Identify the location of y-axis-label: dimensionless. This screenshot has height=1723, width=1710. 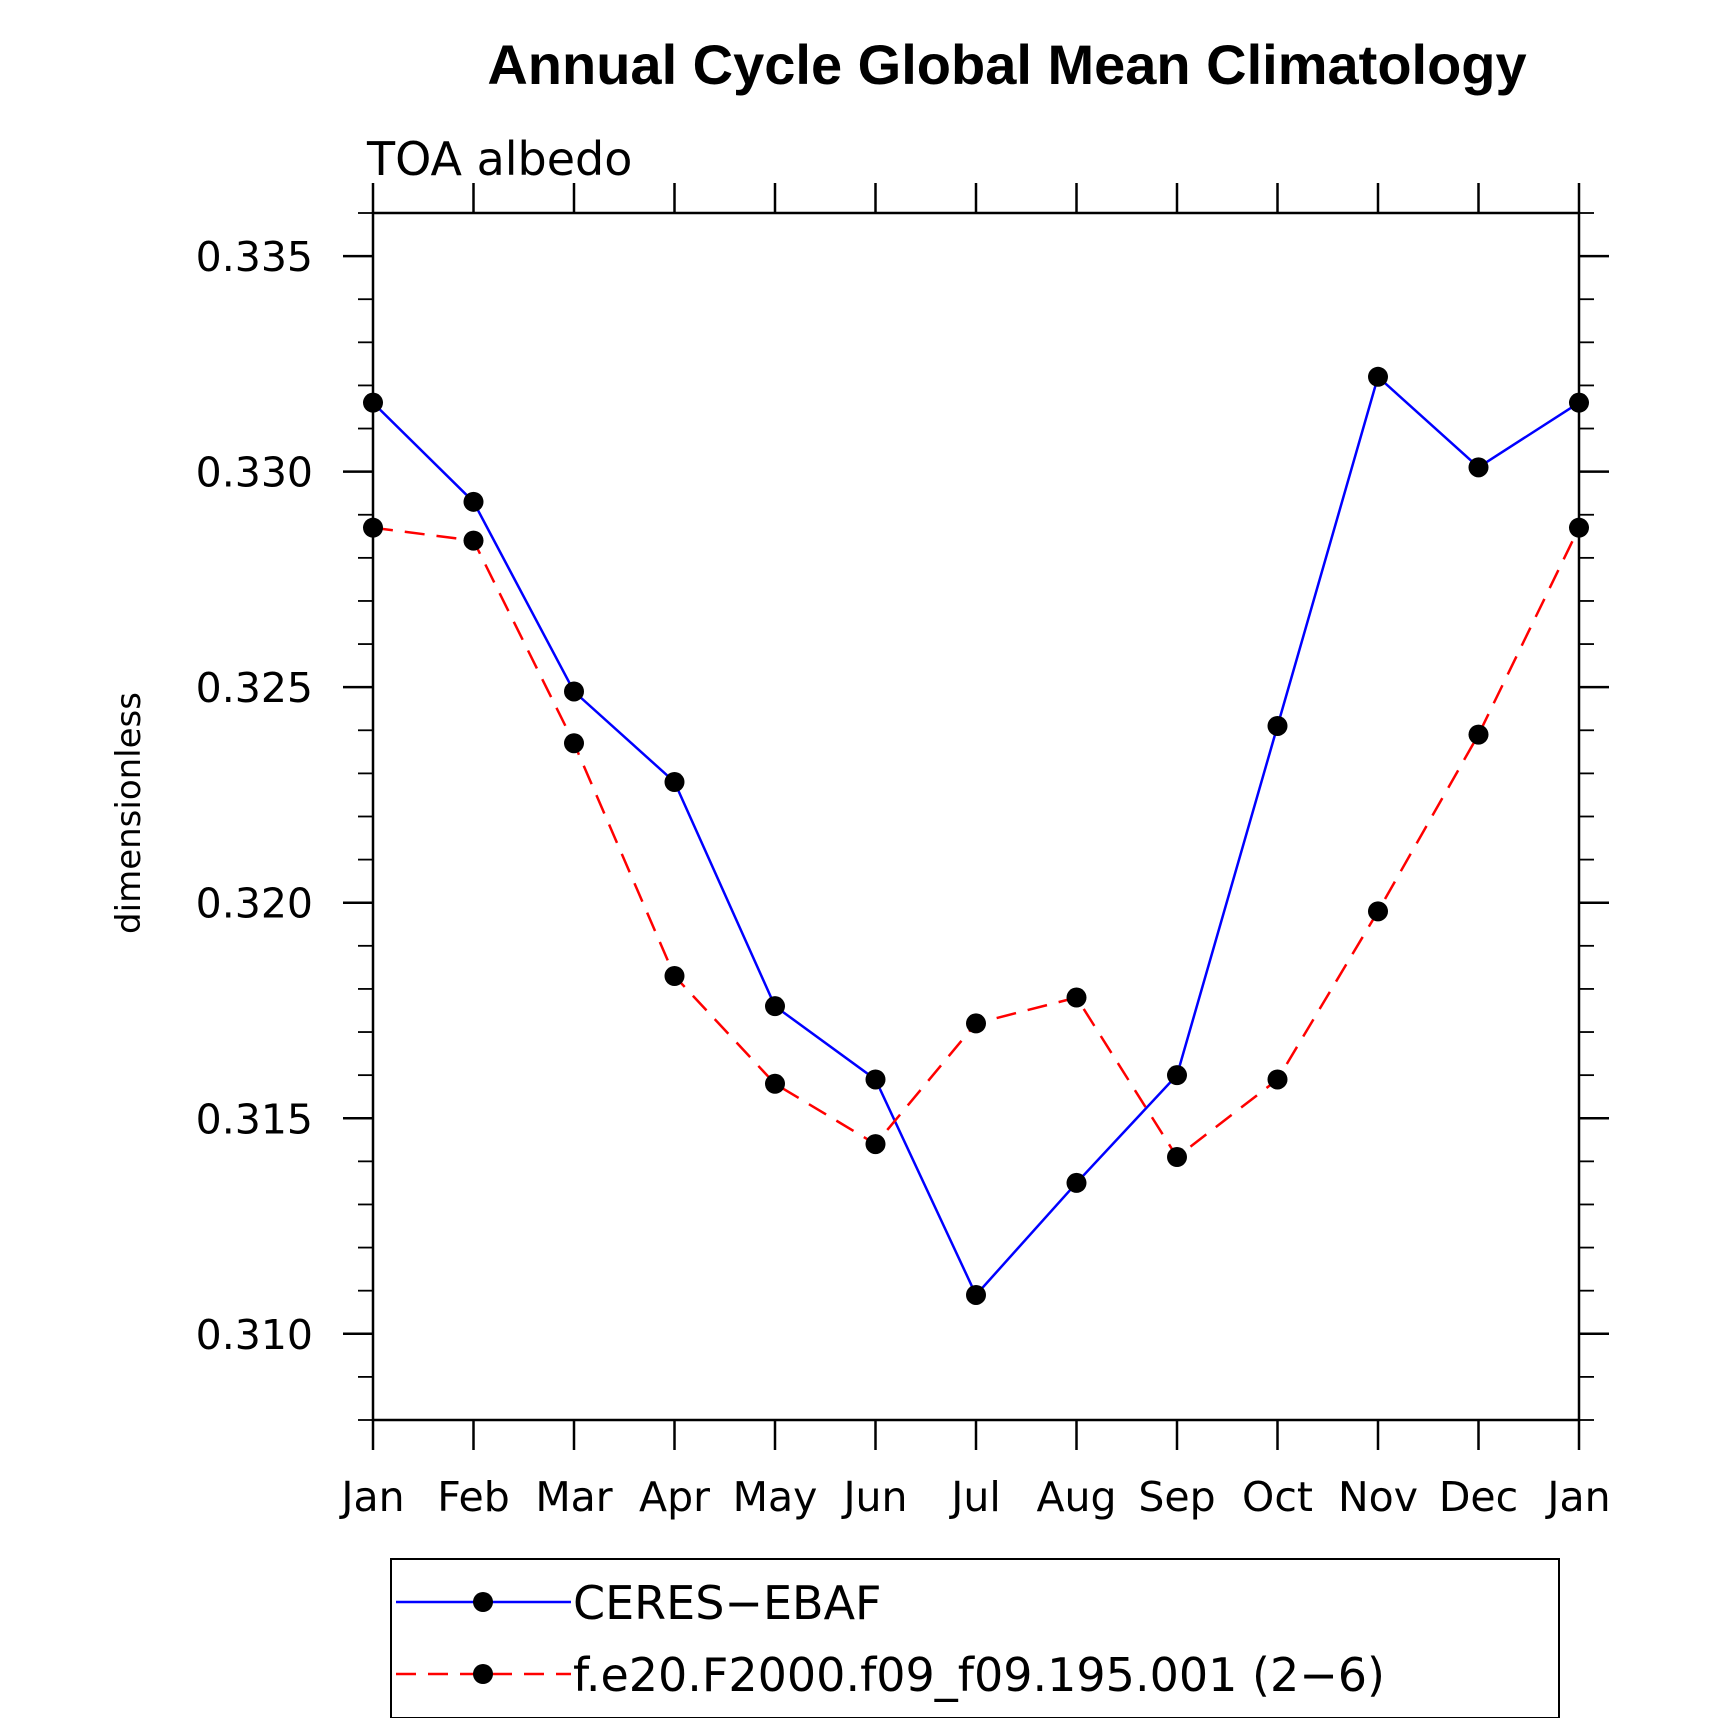
(129, 813).